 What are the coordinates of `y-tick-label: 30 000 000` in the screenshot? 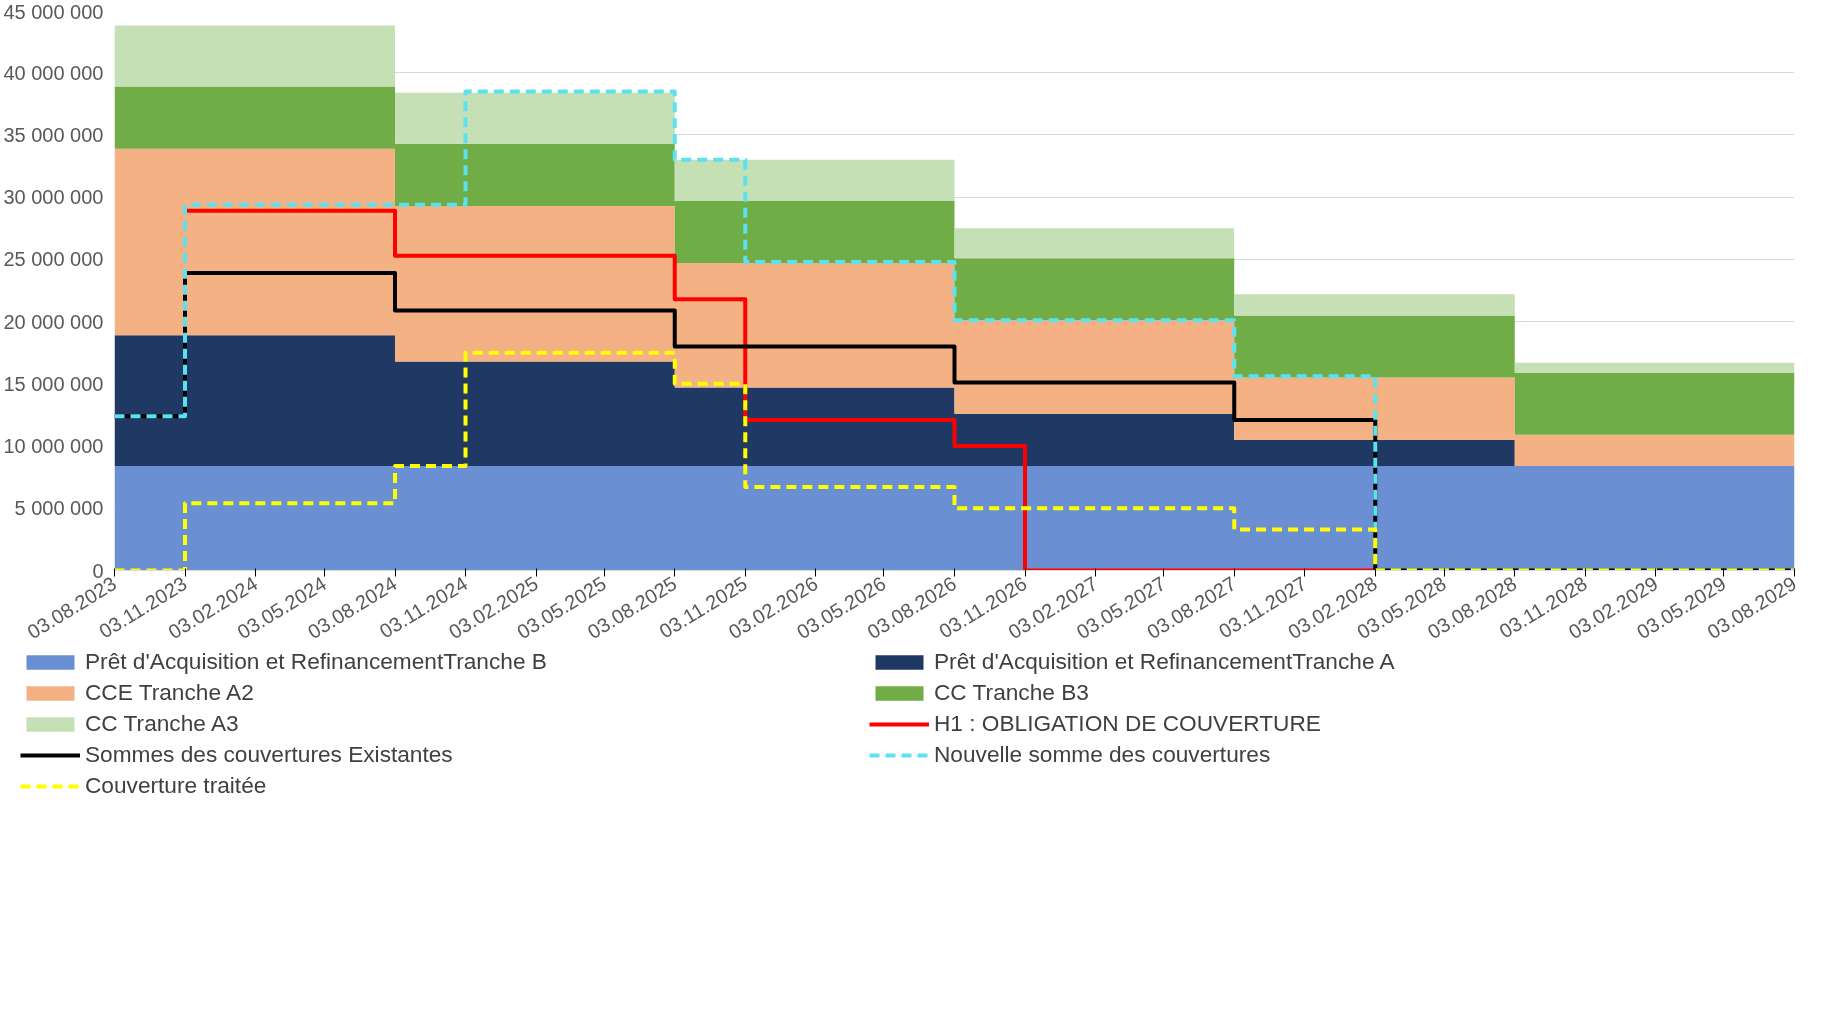 It's located at (53, 197).